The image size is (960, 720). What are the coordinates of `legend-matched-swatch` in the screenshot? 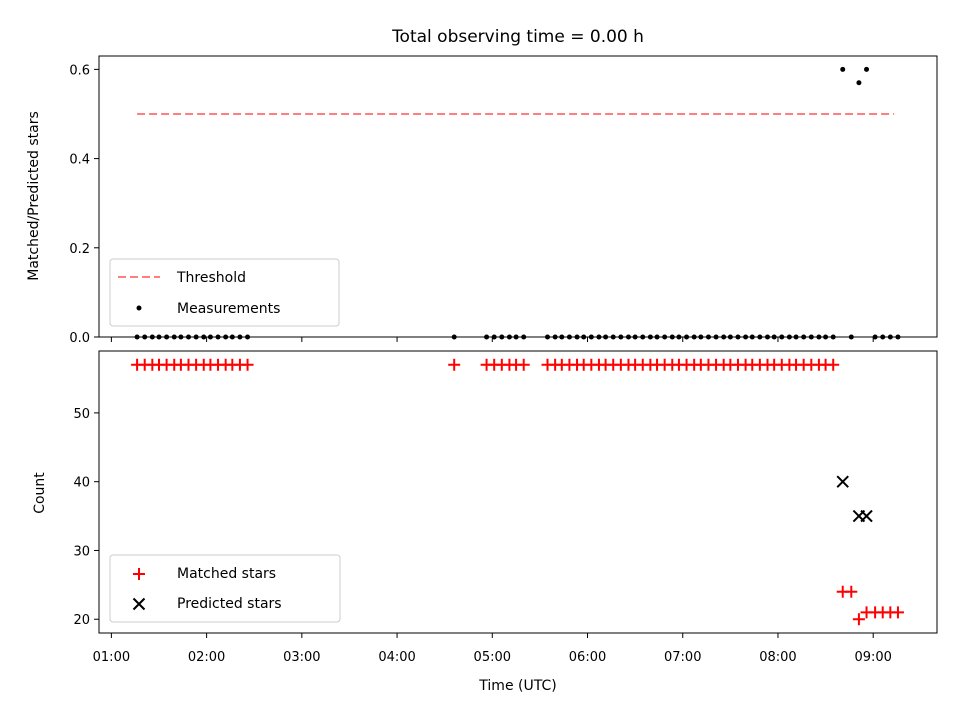 It's located at (139, 574).